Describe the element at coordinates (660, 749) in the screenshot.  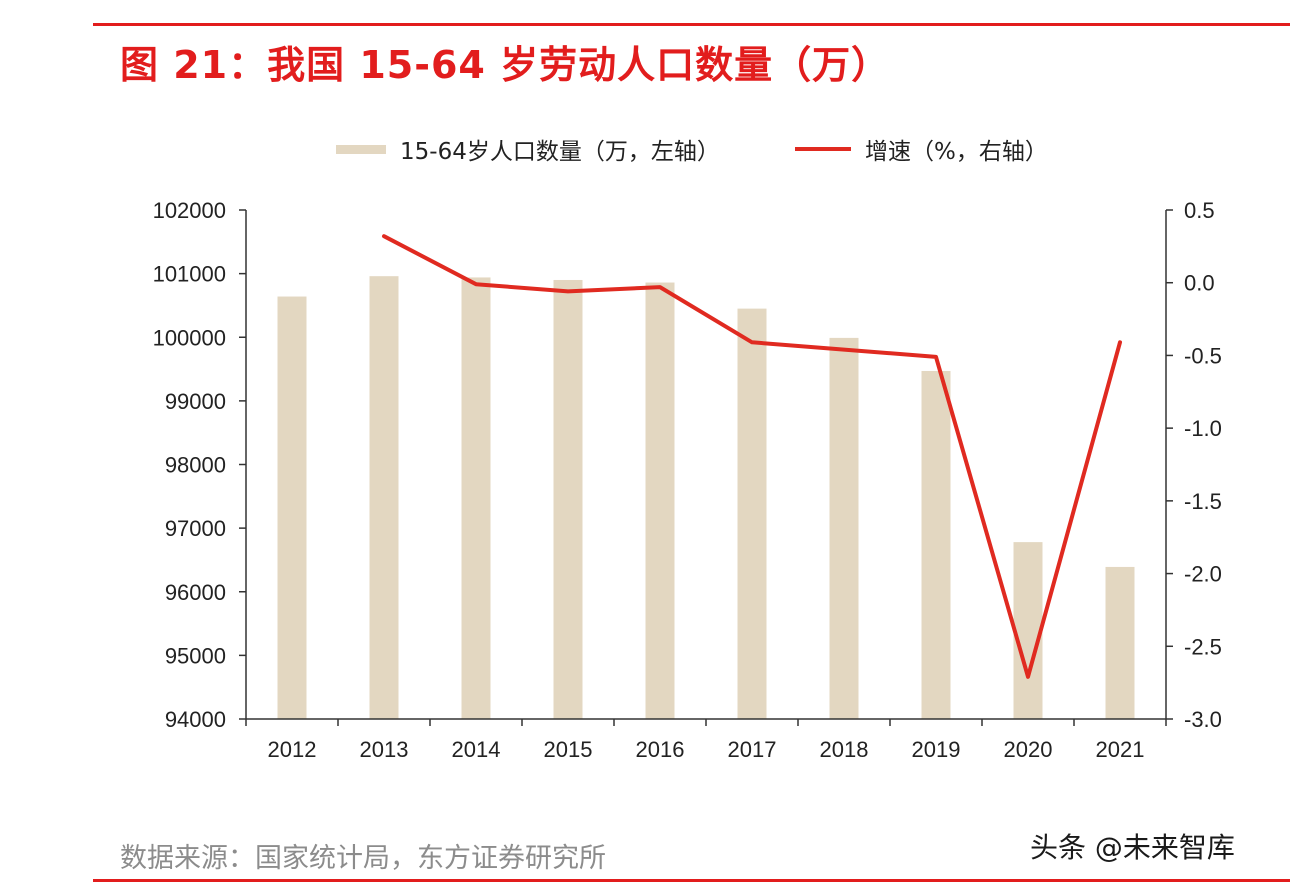
I see `x-tick-label: 2016` at that location.